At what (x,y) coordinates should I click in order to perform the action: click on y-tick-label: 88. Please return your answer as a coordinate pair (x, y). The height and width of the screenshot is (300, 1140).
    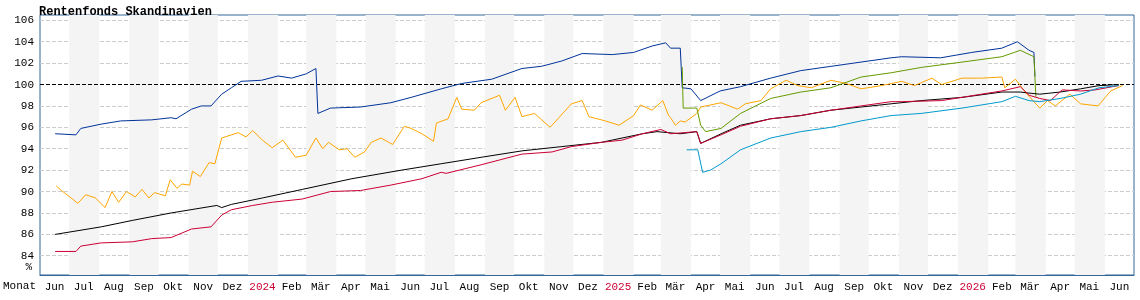
    Looking at the image, I should click on (27, 212).